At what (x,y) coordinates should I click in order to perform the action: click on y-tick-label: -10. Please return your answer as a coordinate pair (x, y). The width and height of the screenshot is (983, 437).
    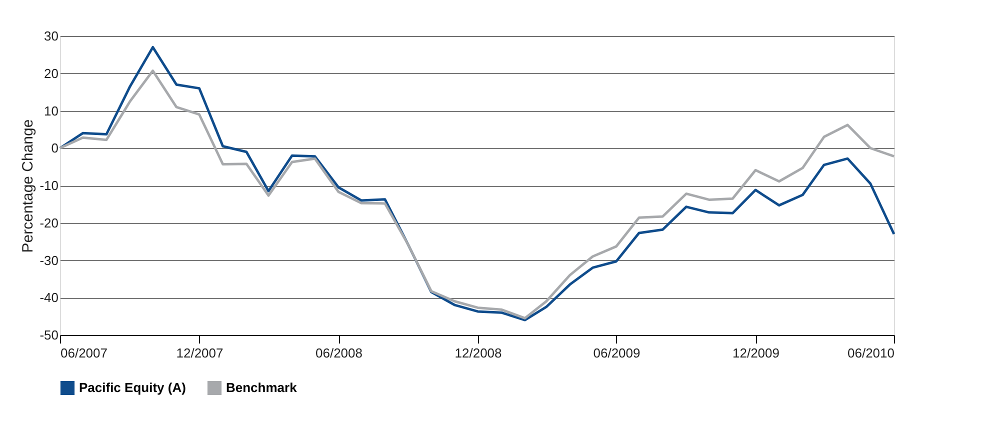
    Looking at the image, I should click on (49, 185).